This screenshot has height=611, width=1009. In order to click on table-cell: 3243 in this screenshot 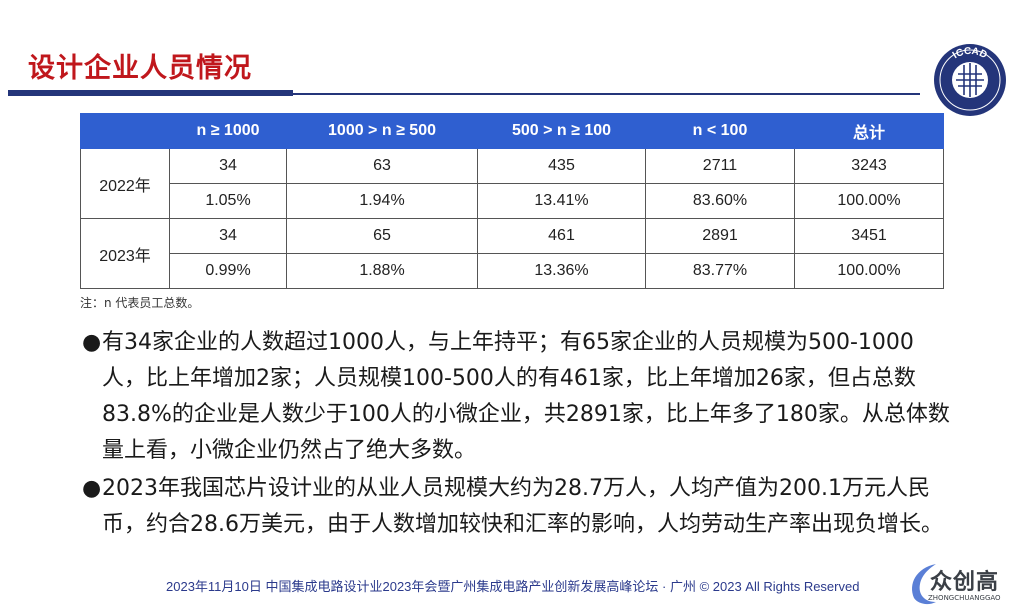, I will do `click(869, 166)`.